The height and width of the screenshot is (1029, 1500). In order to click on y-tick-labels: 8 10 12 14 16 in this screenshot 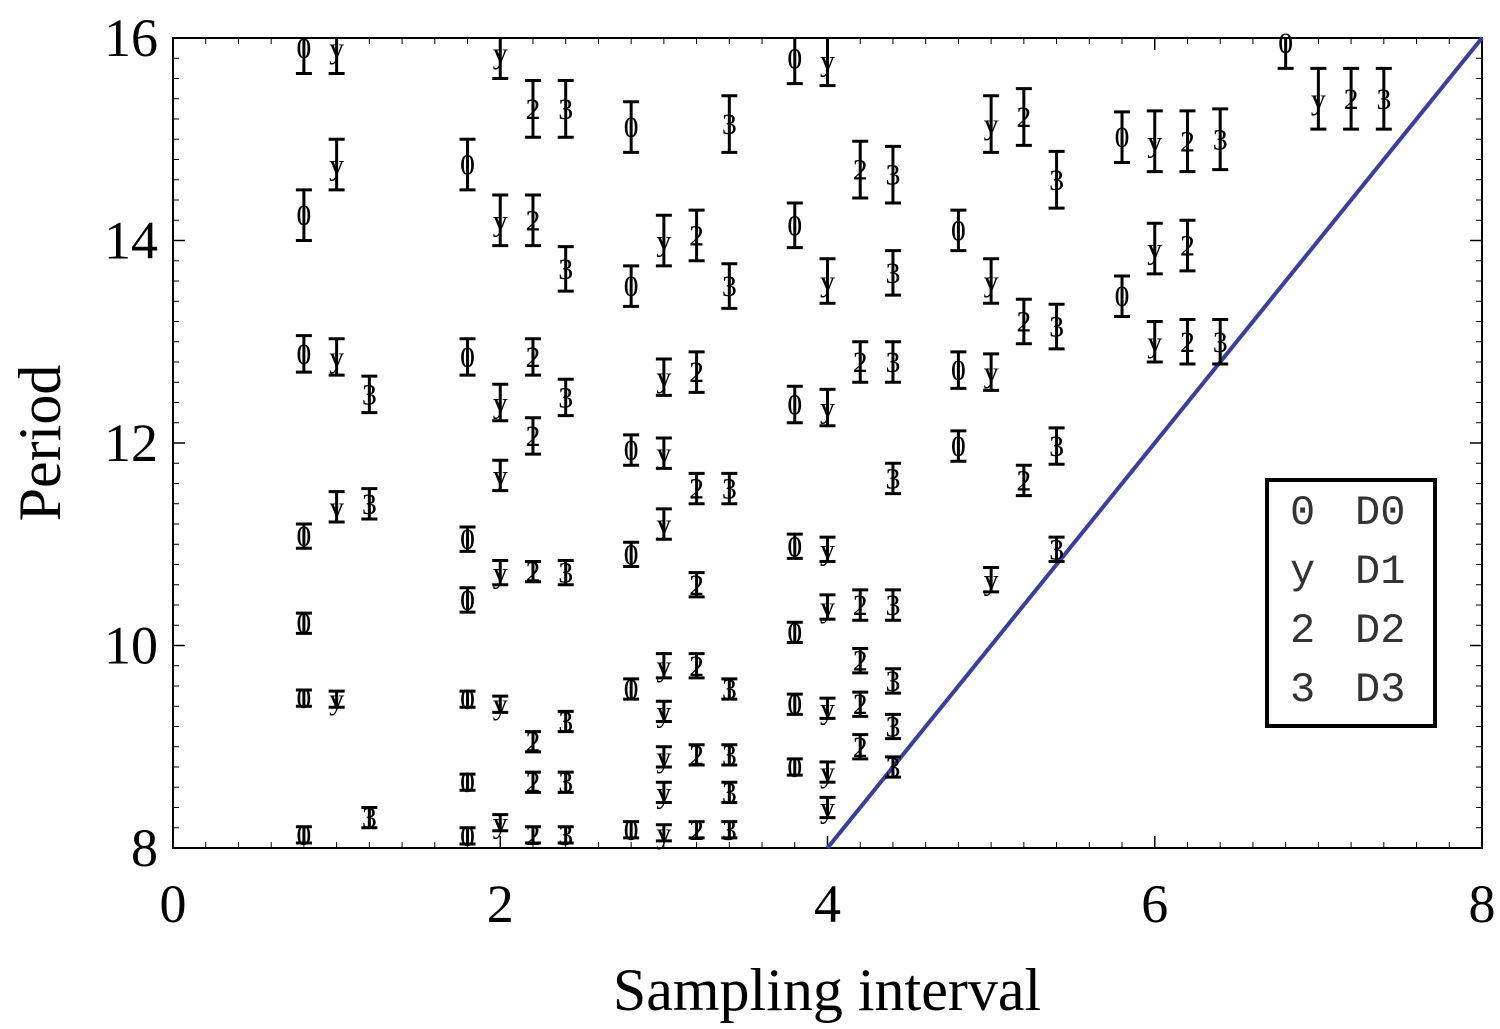, I will do `click(131, 443)`.